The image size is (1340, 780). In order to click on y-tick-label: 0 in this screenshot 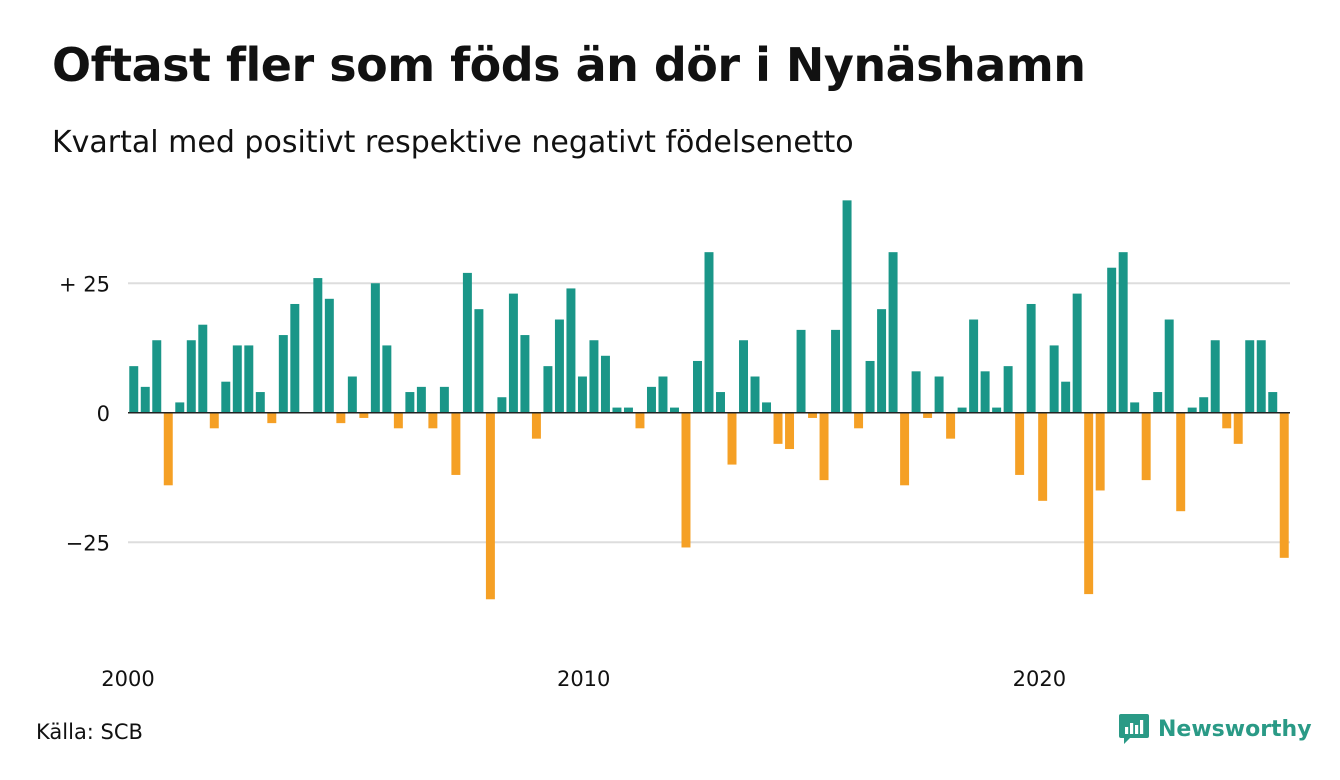, I will do `click(103, 414)`.